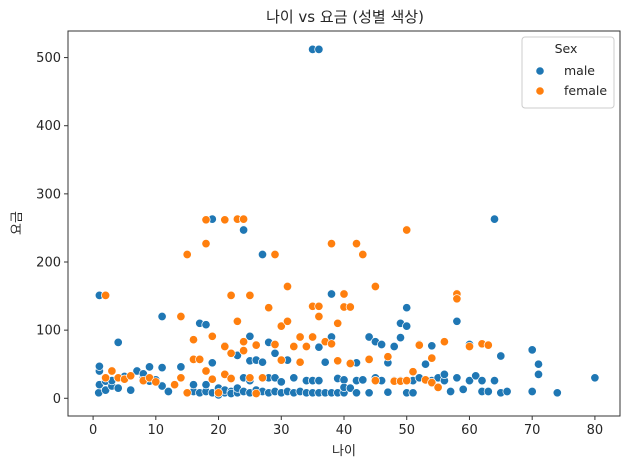 The width and height of the screenshot is (630, 470). I want to click on y-tick-label: 100, so click(48, 331).